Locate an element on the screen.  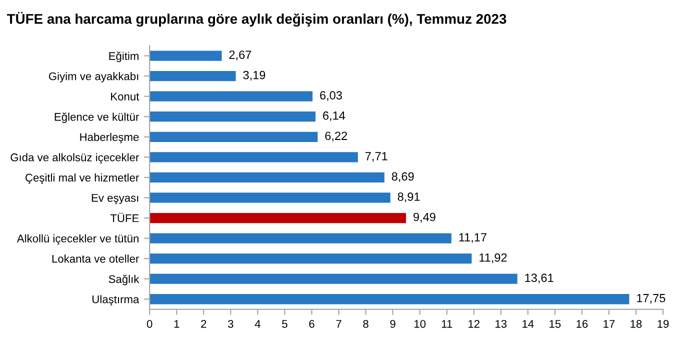
y-tick-label: Haberleşme is located at coordinates (109, 138).